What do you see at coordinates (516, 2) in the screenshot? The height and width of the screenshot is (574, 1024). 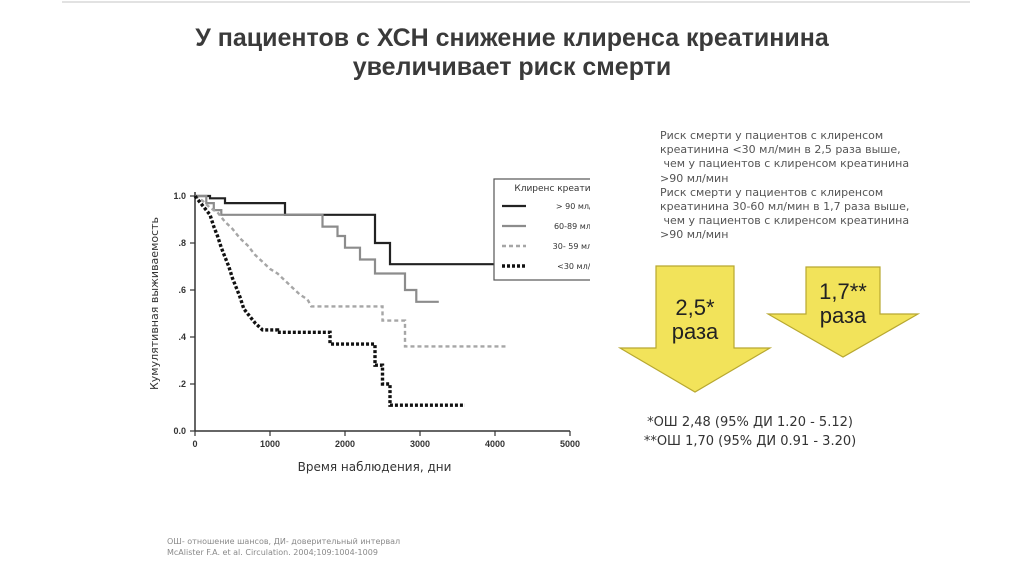 I see `top-divider` at bounding box center [516, 2].